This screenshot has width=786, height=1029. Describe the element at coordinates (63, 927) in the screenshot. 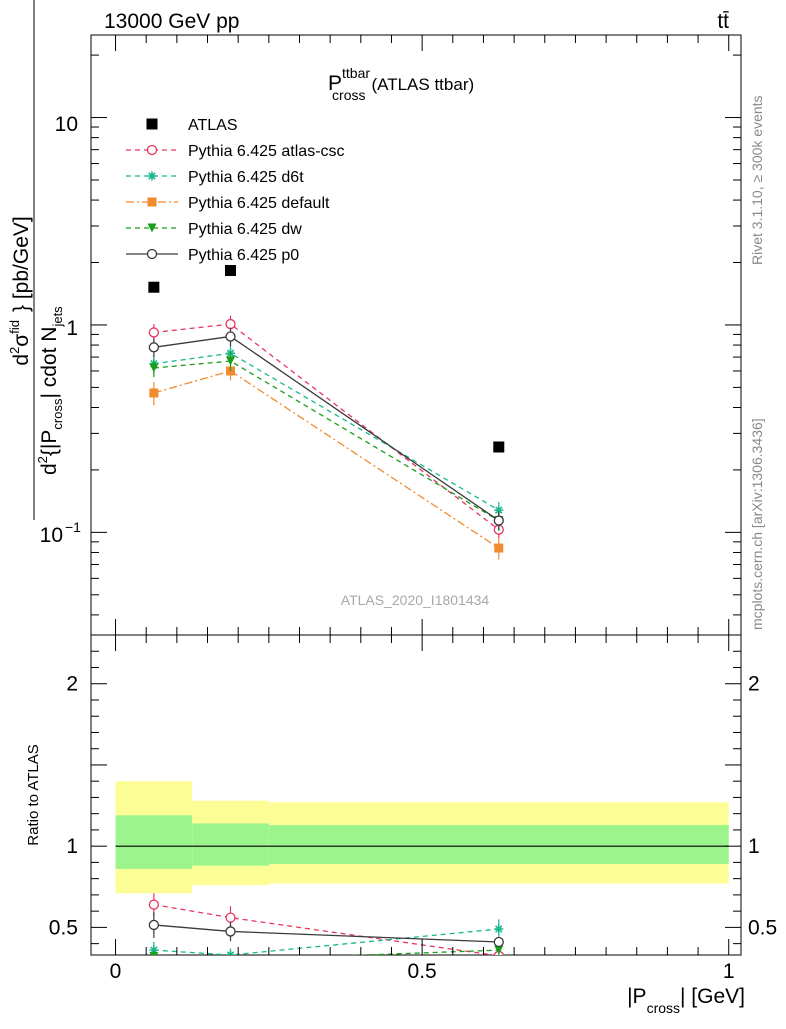

I see `ratio-y-tick-label-left: 0.5` at that location.